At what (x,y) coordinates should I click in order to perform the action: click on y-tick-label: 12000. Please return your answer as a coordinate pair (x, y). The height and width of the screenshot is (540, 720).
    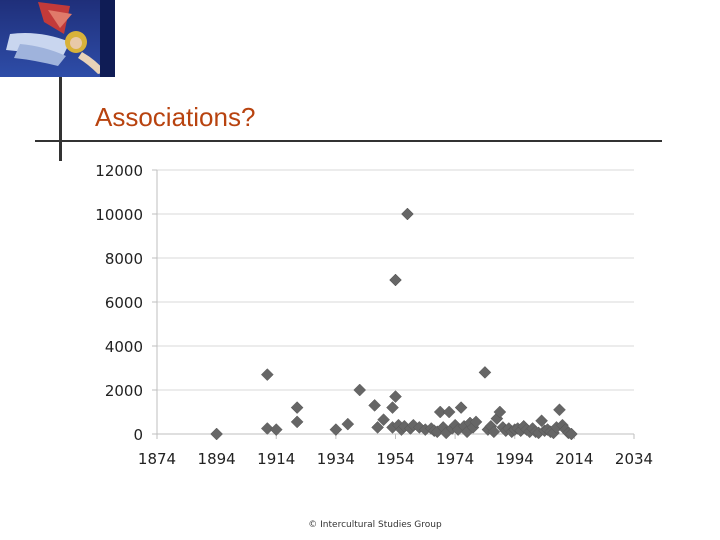
    Looking at the image, I should click on (119, 171).